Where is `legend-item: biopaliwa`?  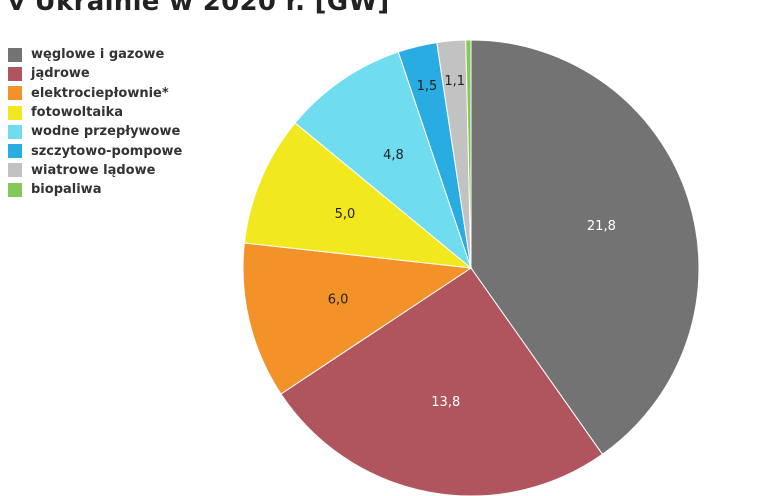
legend-item: biopaliwa is located at coordinates (95, 189).